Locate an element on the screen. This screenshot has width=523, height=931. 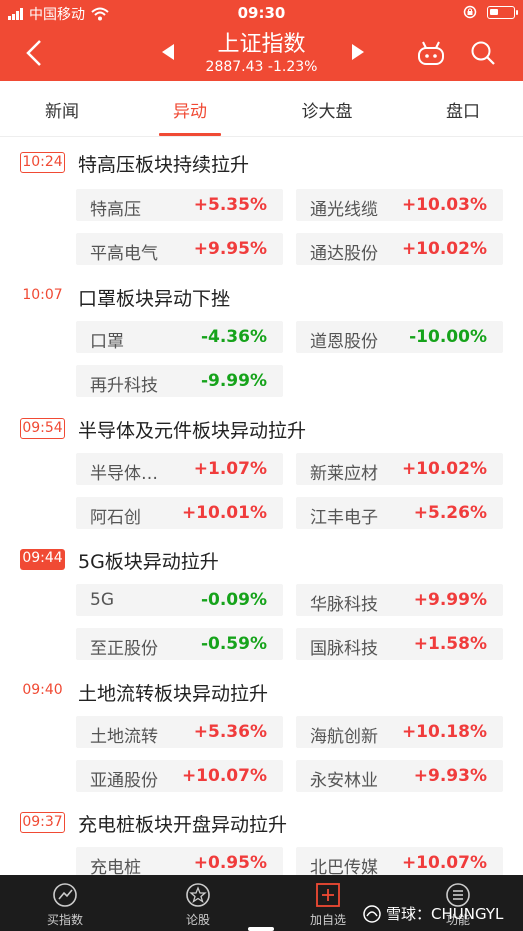
robot-icon is located at coordinates (431, 53).